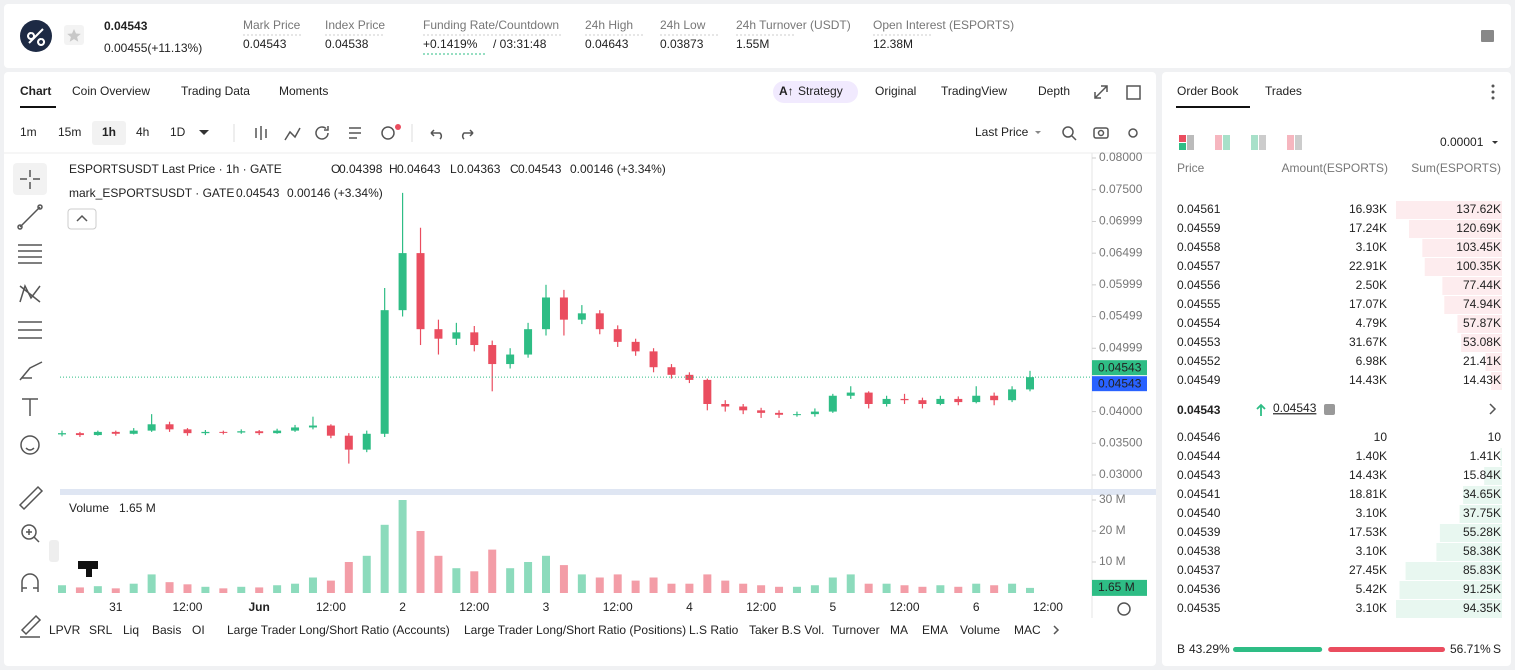 Image resolution: width=1515 pixels, height=670 pixels. What do you see at coordinates (1121, 474) in the screenshot?
I see `y-tick-label: 0.03000` at bounding box center [1121, 474].